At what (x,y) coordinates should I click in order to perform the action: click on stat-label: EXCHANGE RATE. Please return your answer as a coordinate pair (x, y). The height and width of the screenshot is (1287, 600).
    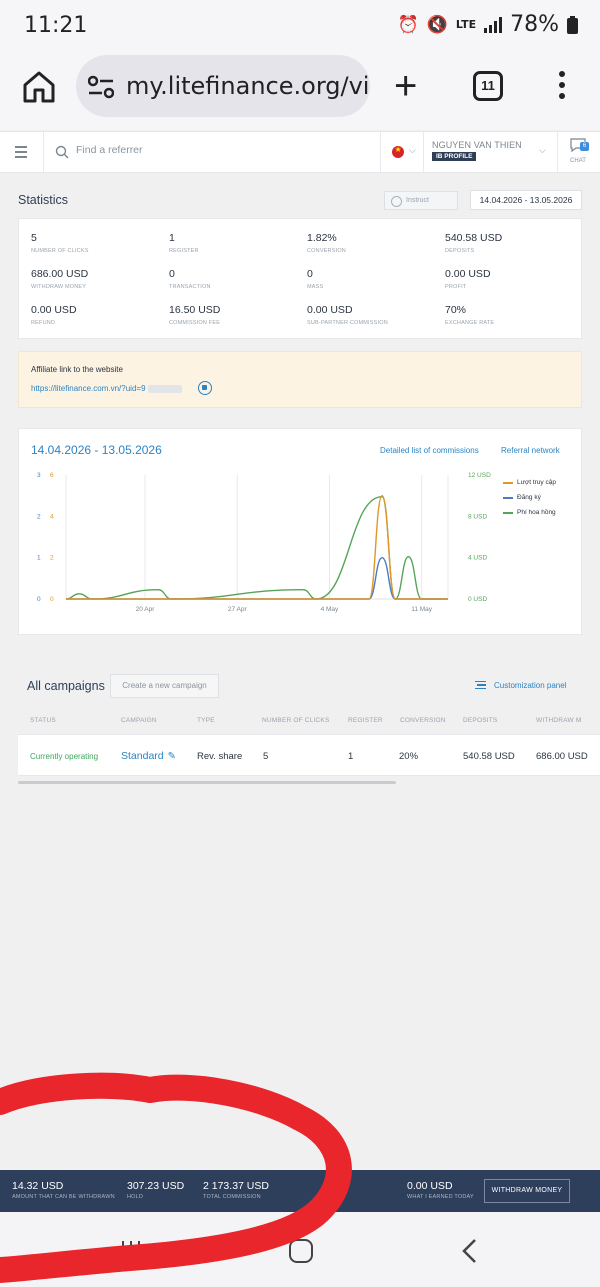
    Looking at the image, I should click on (470, 323).